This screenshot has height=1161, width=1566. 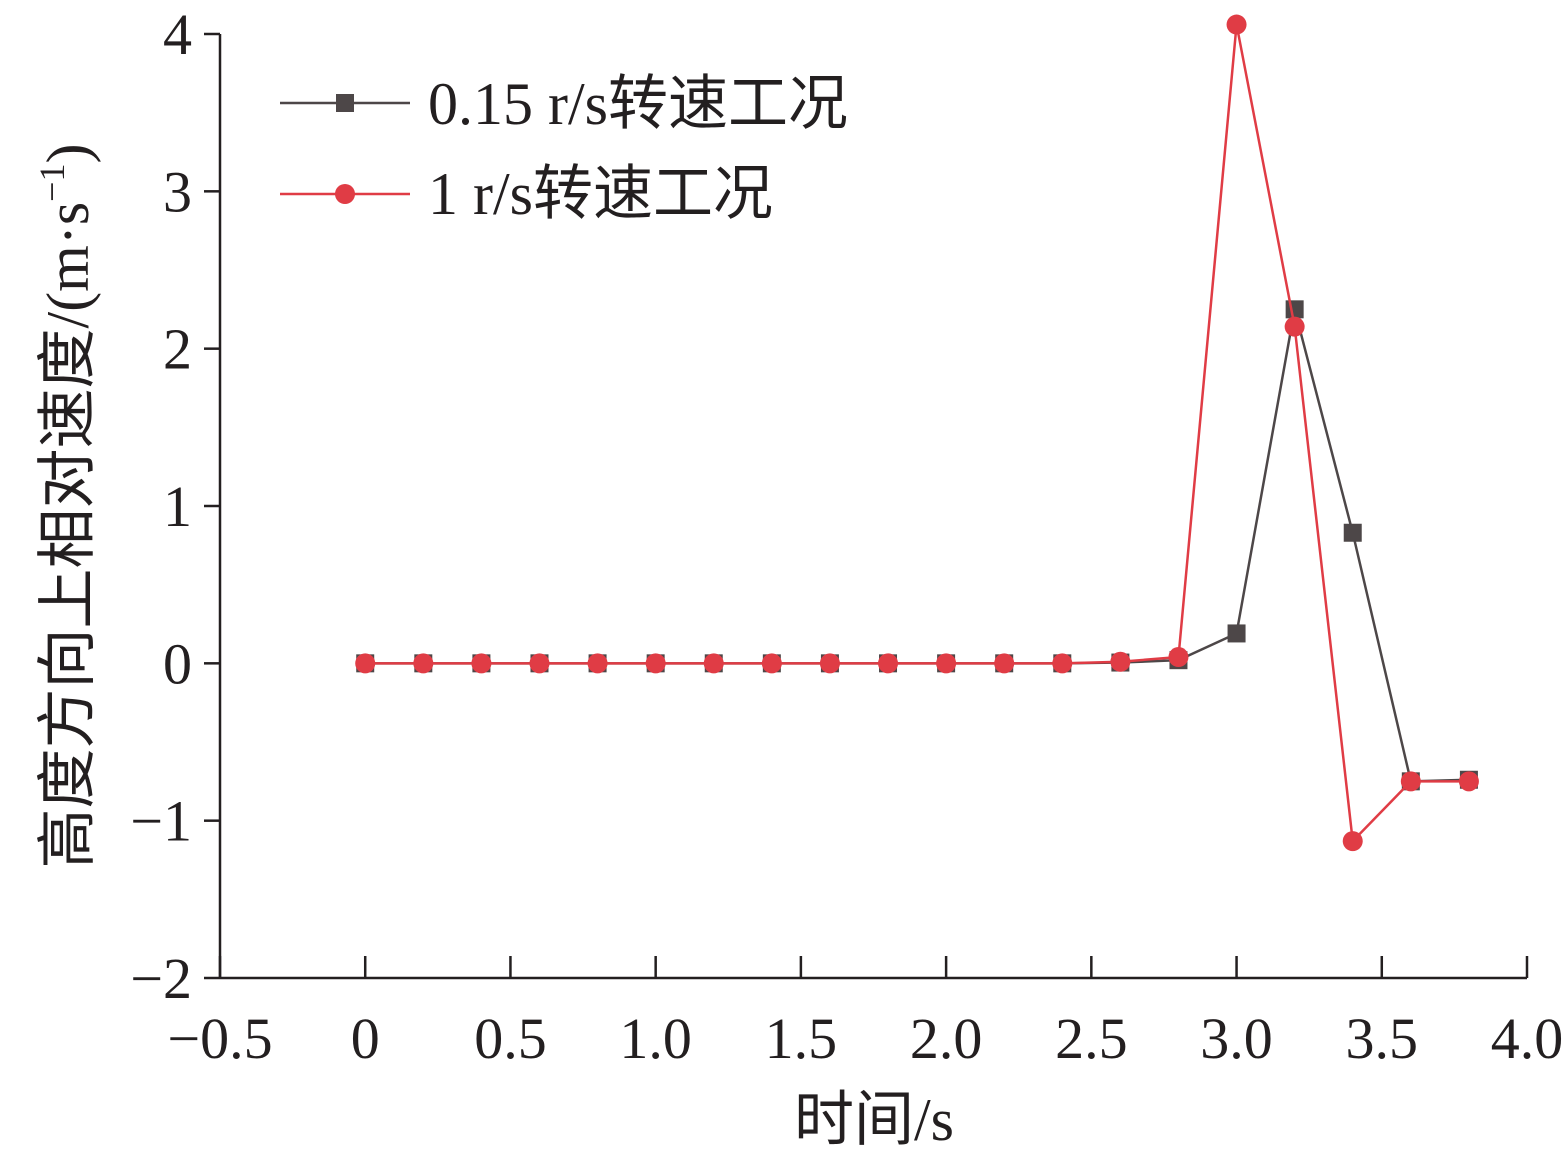 What do you see at coordinates (68, 154) in the screenshot?
I see `y-axis-title-close: )` at bounding box center [68, 154].